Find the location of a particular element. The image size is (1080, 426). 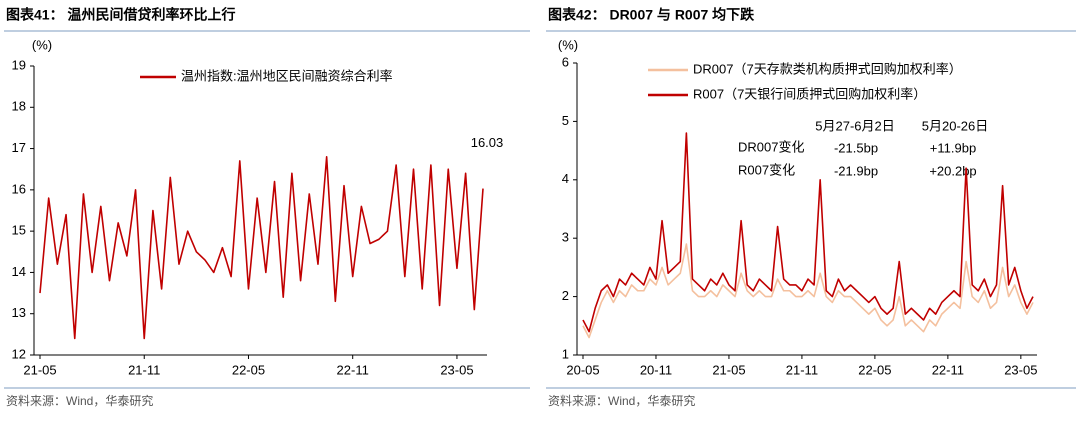

series-line is located at coordinates (808, 291).